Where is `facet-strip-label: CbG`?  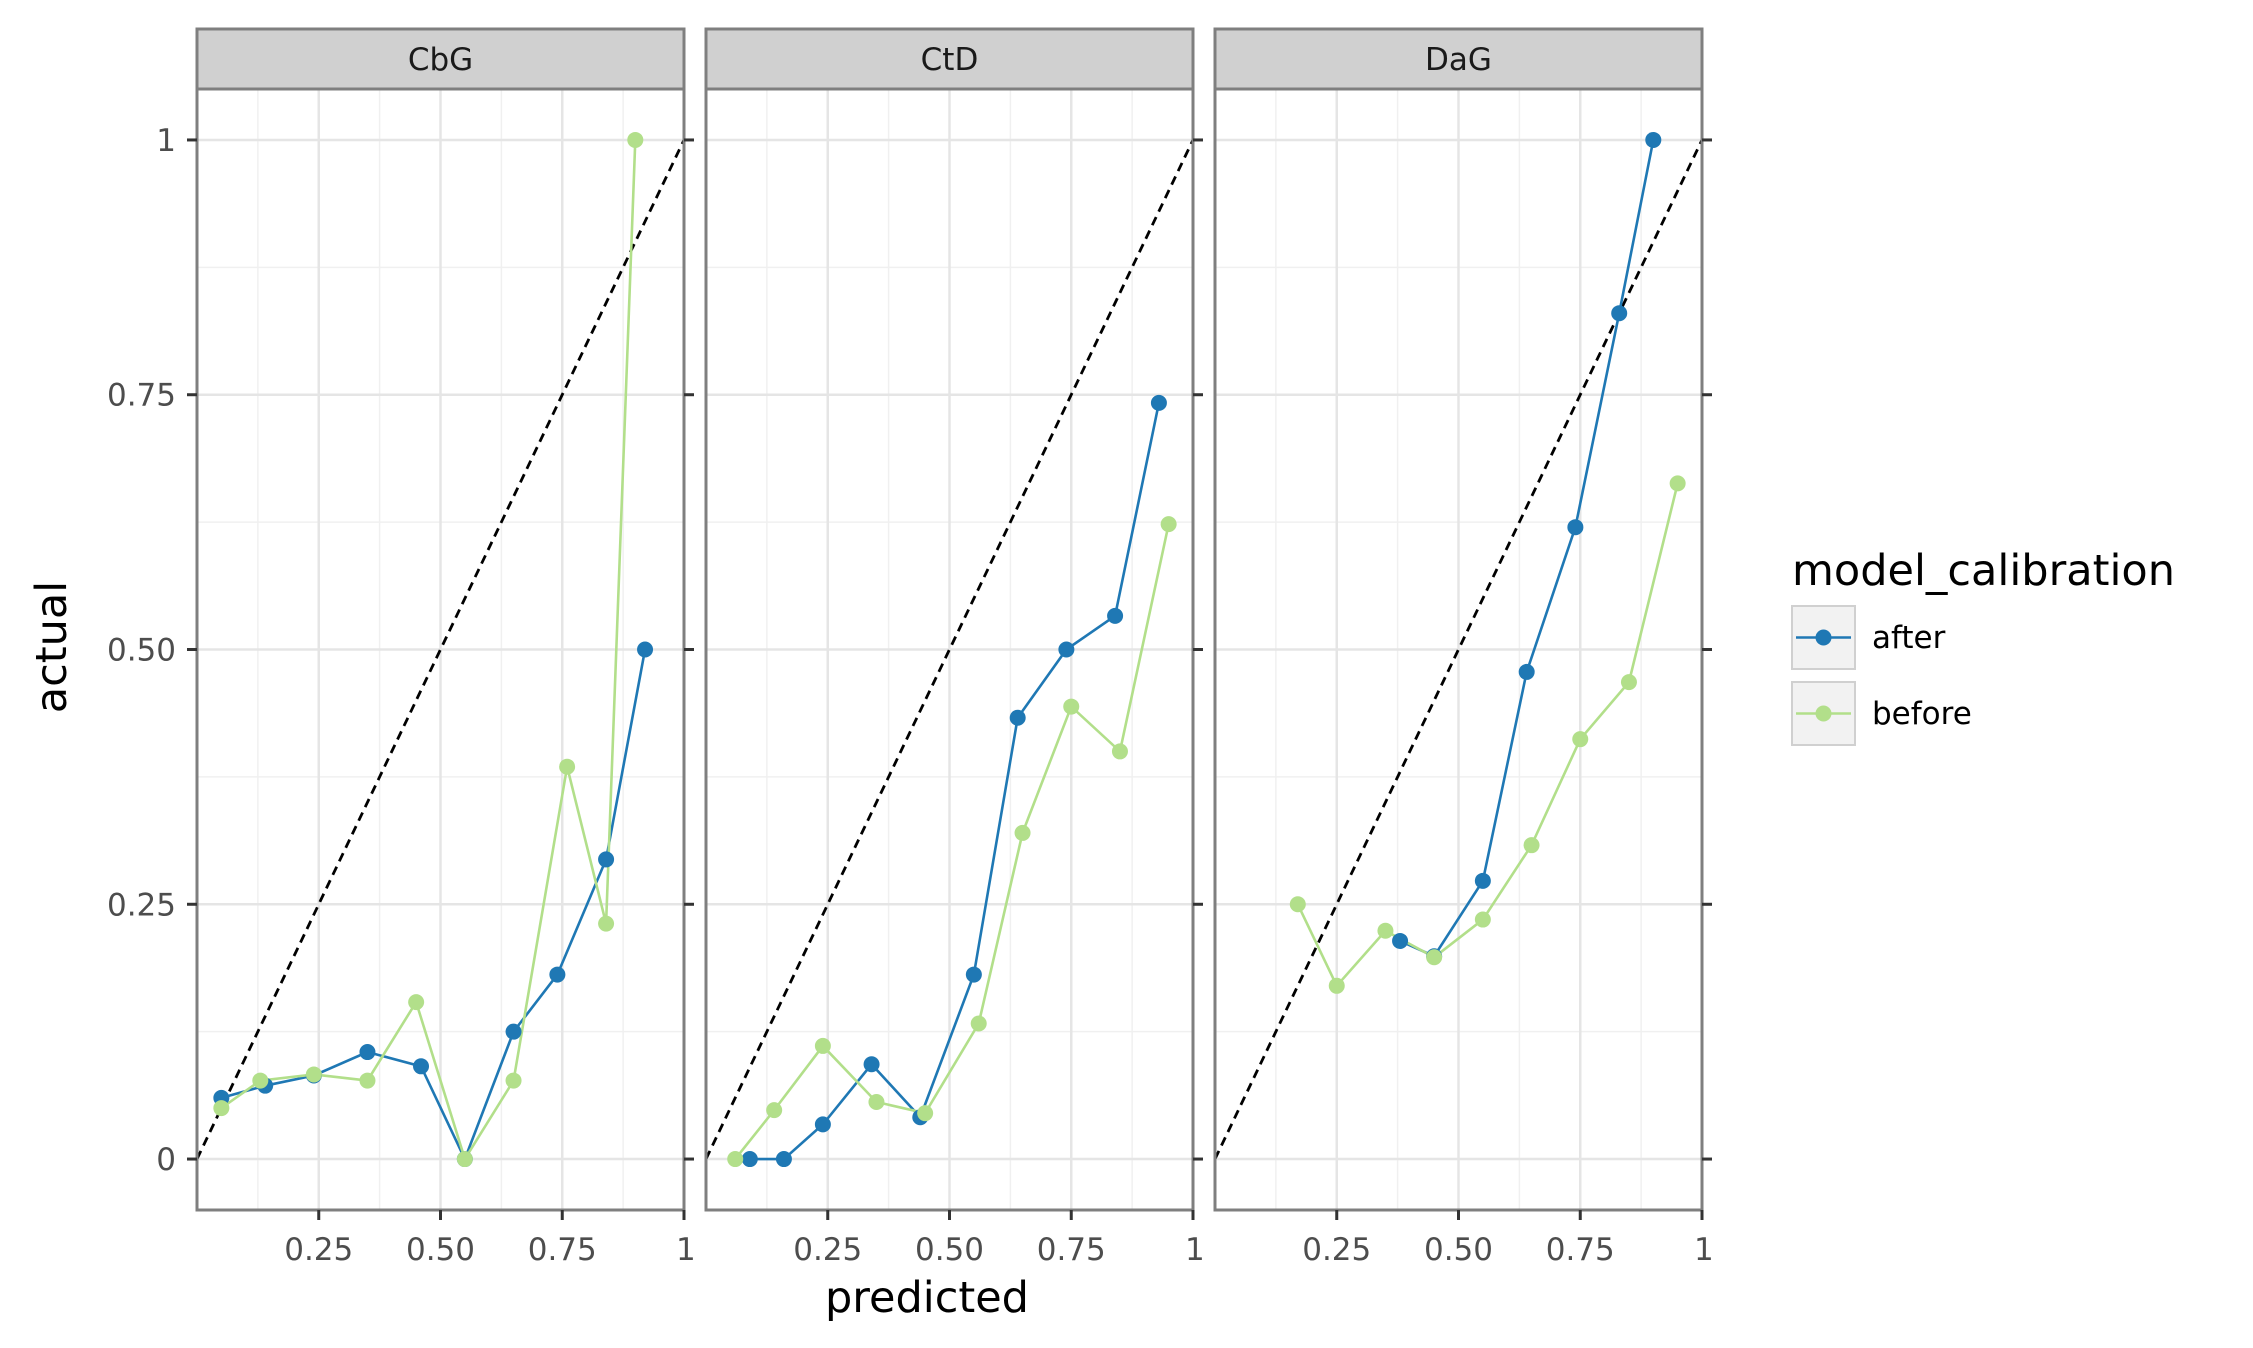 facet-strip-label: CbG is located at coordinates (440, 60).